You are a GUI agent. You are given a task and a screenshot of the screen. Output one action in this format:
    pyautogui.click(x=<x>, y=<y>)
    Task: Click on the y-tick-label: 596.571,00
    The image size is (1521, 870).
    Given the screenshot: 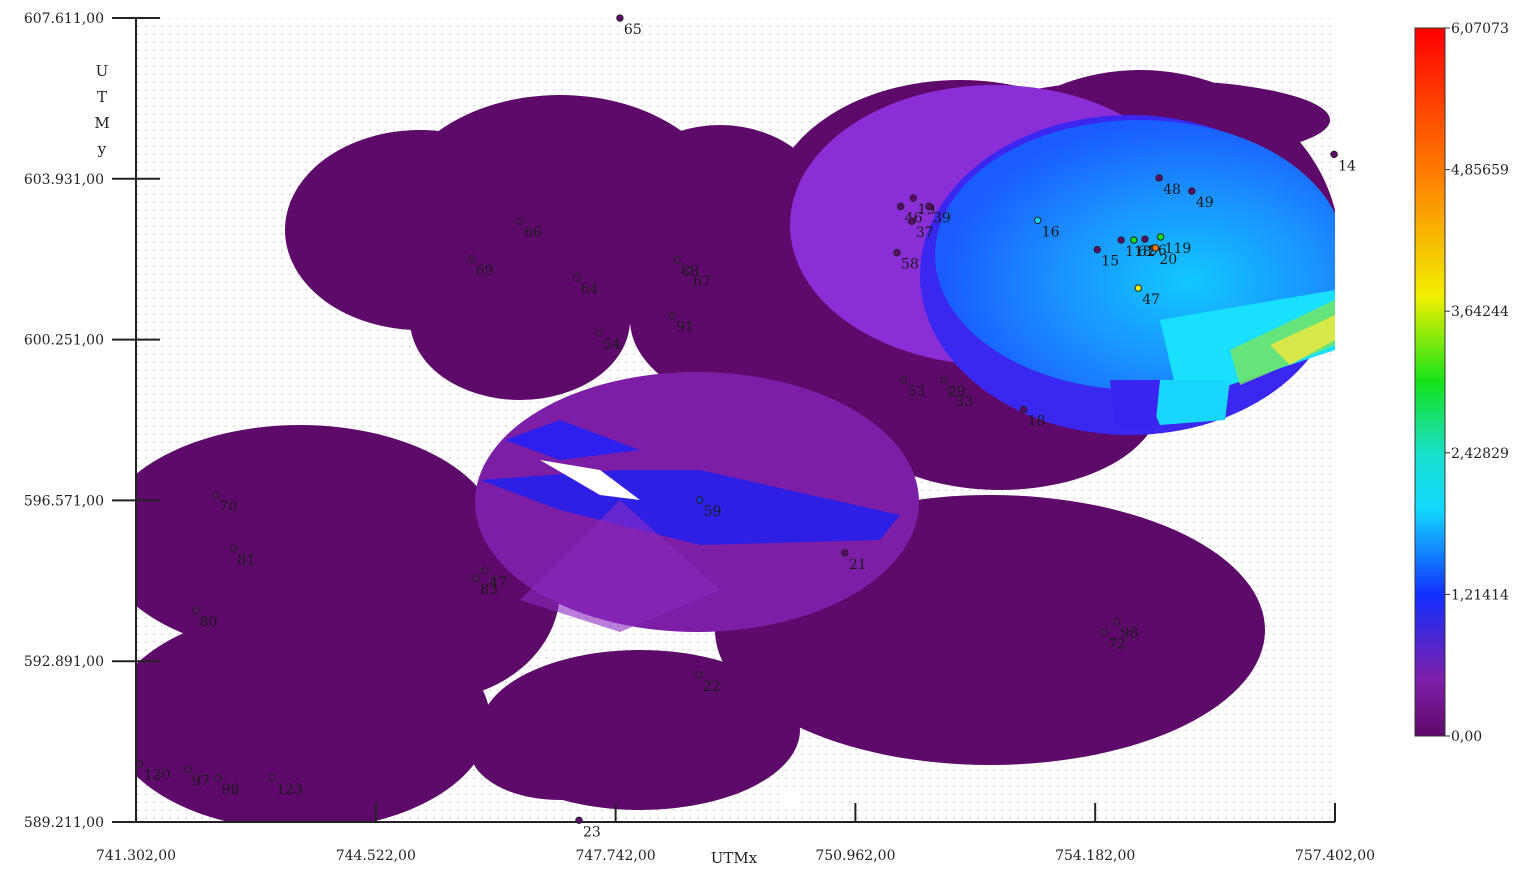 What is the action you would take?
    pyautogui.click(x=64, y=501)
    